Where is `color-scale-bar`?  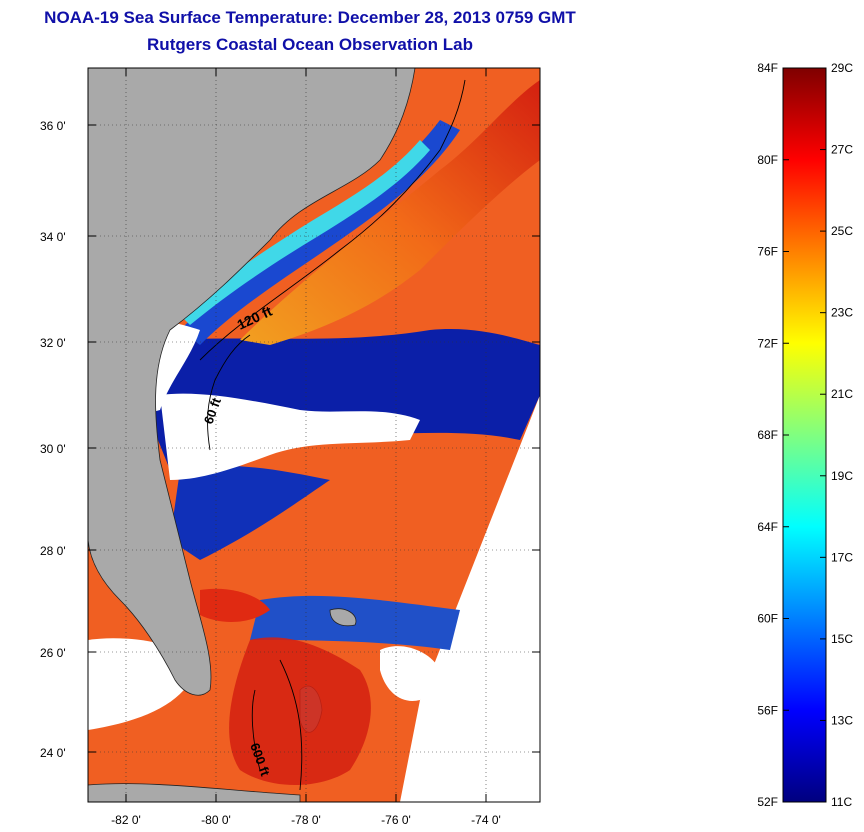
color-scale-bar is located at coordinates (804, 435).